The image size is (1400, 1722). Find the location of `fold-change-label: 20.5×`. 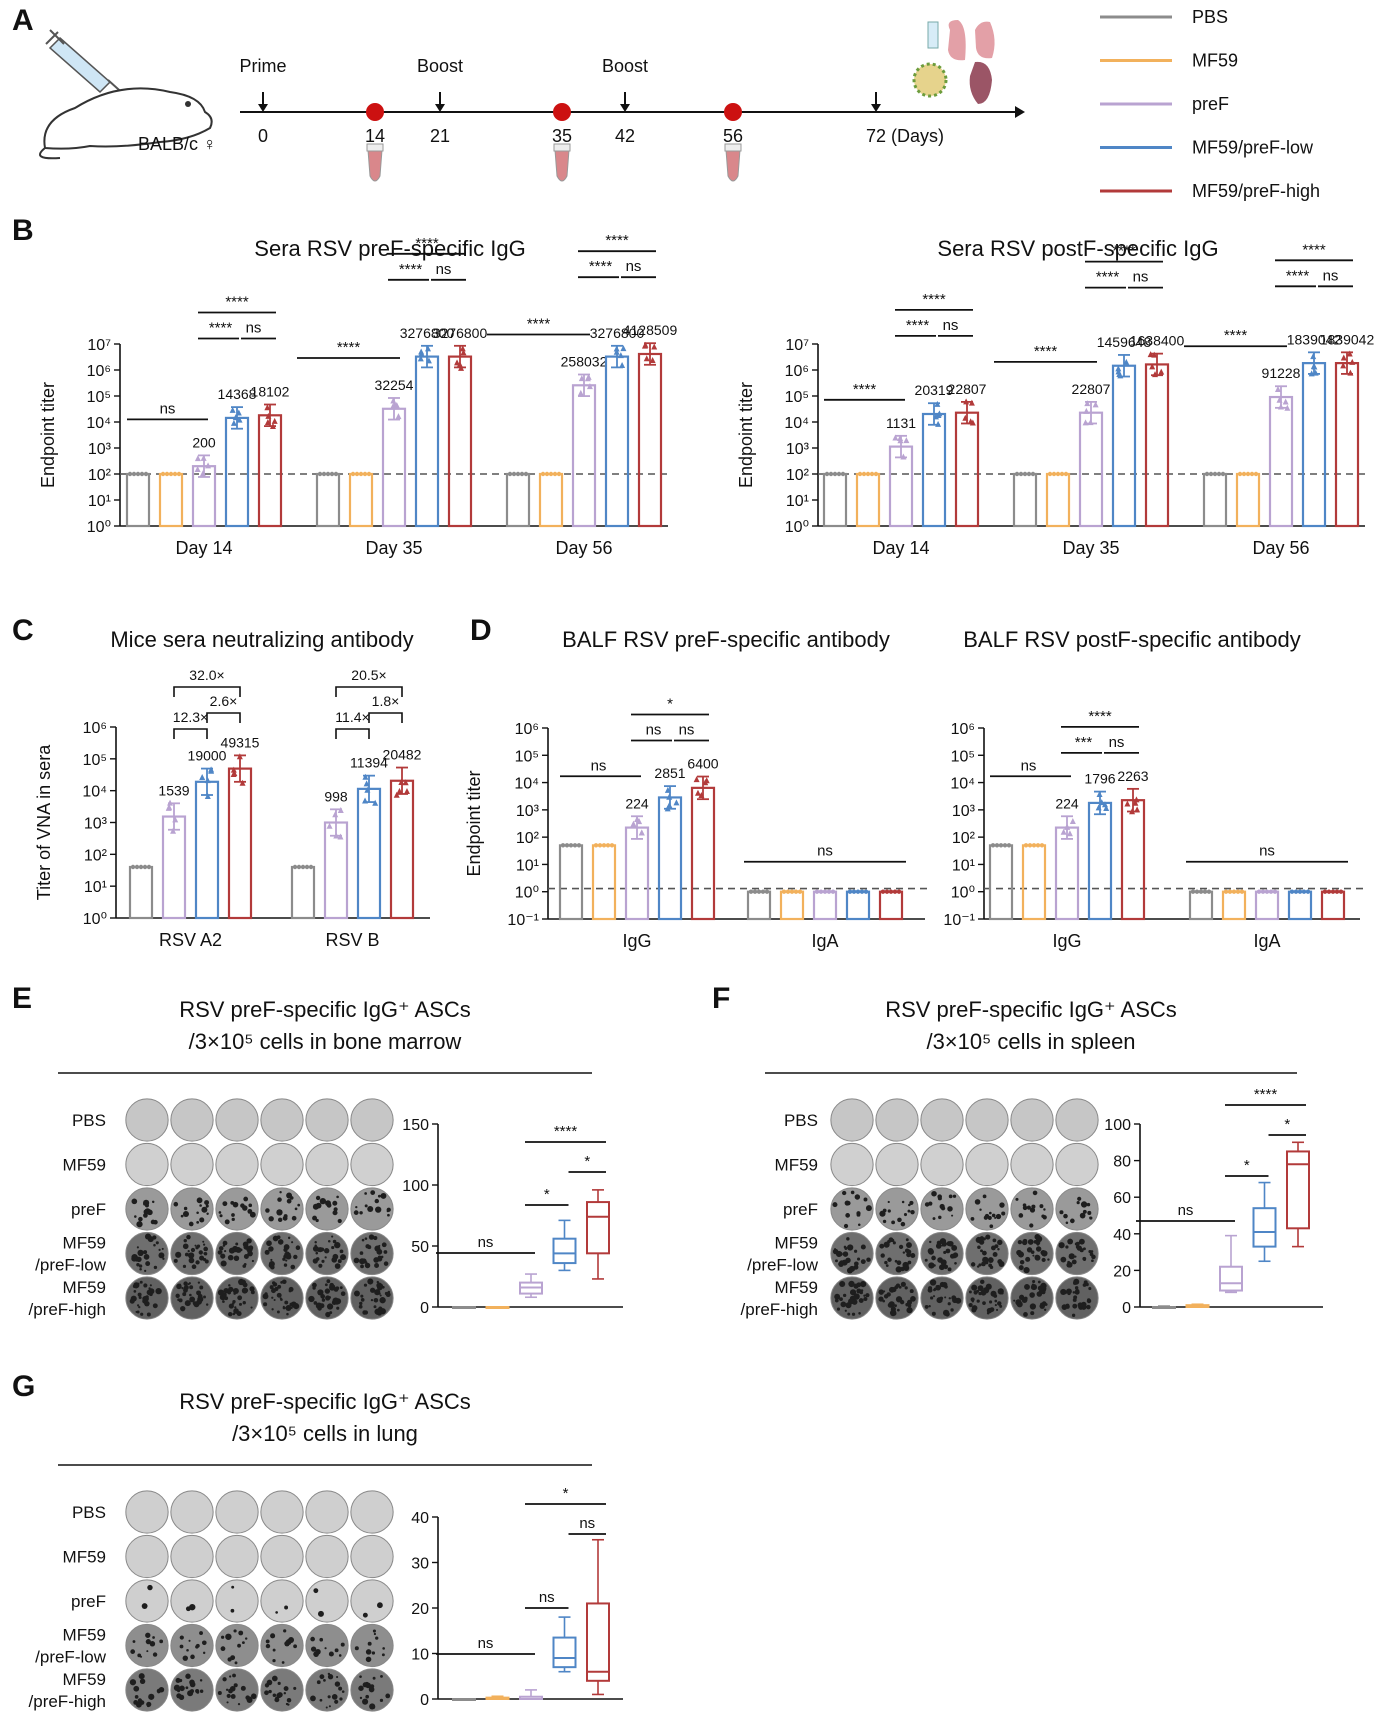

fold-change-label: 20.5× is located at coordinates (368, 675).